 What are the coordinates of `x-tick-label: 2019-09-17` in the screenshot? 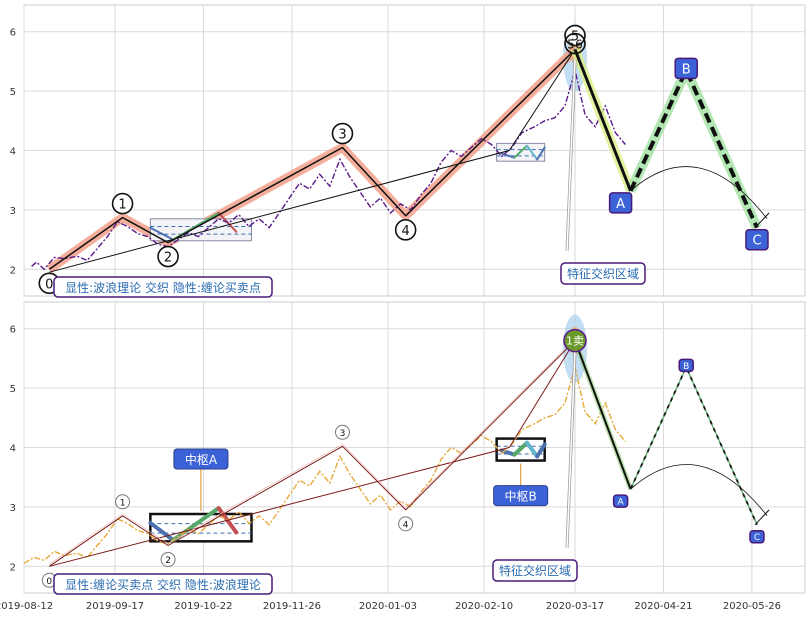 It's located at (115, 606).